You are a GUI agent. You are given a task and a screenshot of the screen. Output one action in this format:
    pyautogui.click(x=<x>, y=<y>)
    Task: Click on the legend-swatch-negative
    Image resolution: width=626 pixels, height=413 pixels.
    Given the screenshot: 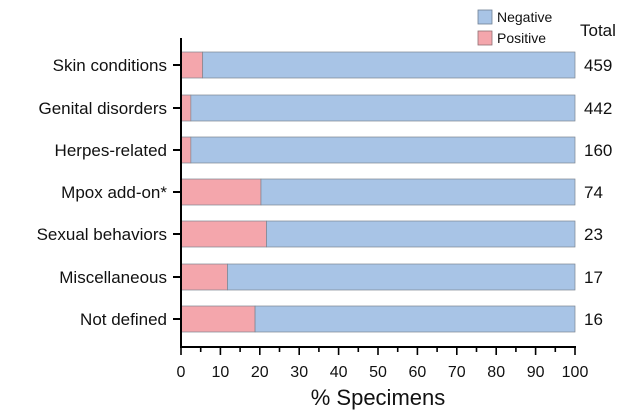 What is the action you would take?
    pyautogui.click(x=485, y=17)
    